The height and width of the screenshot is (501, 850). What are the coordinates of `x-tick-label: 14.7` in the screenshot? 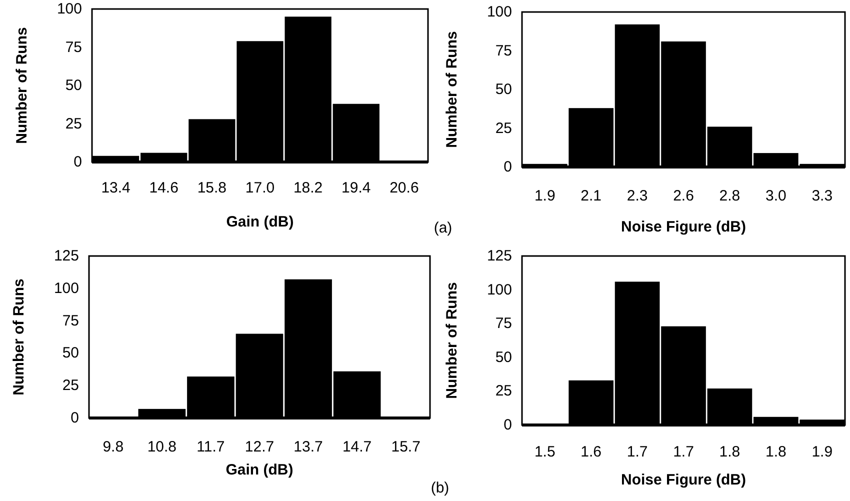 It's located at (357, 447).